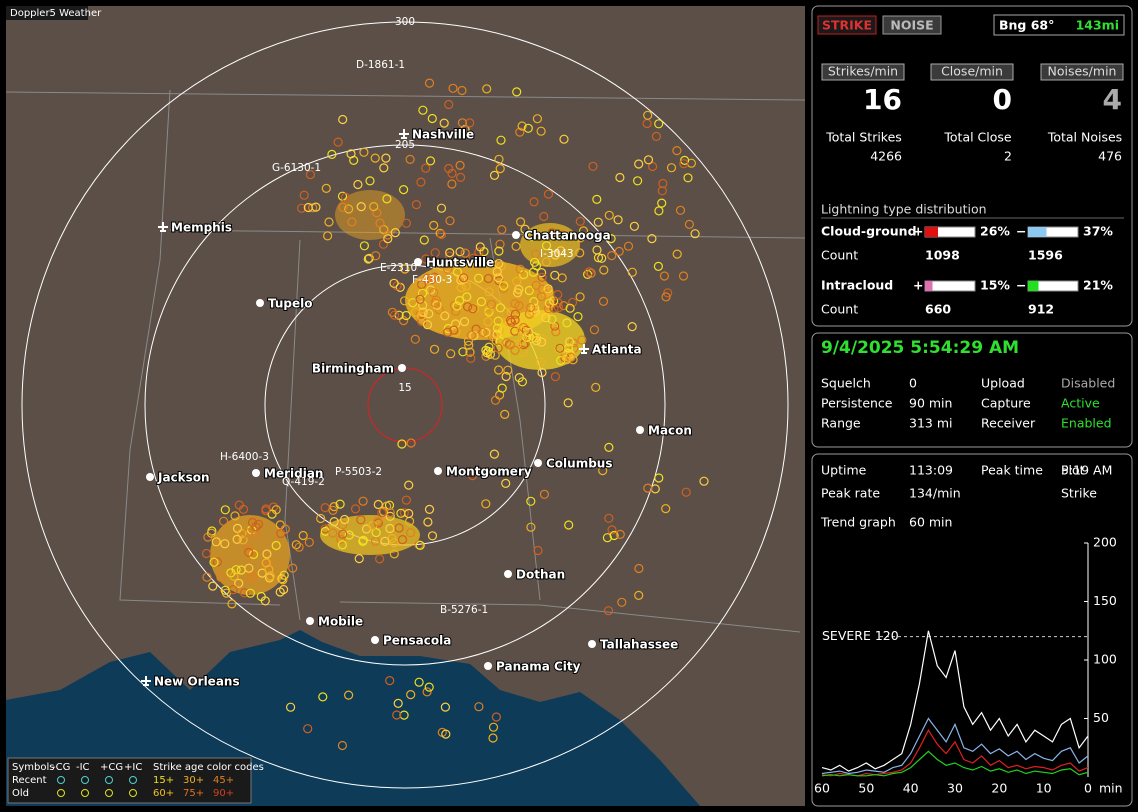 This screenshot has width=1138, height=812. I want to click on title-tag, so click(47, 13).